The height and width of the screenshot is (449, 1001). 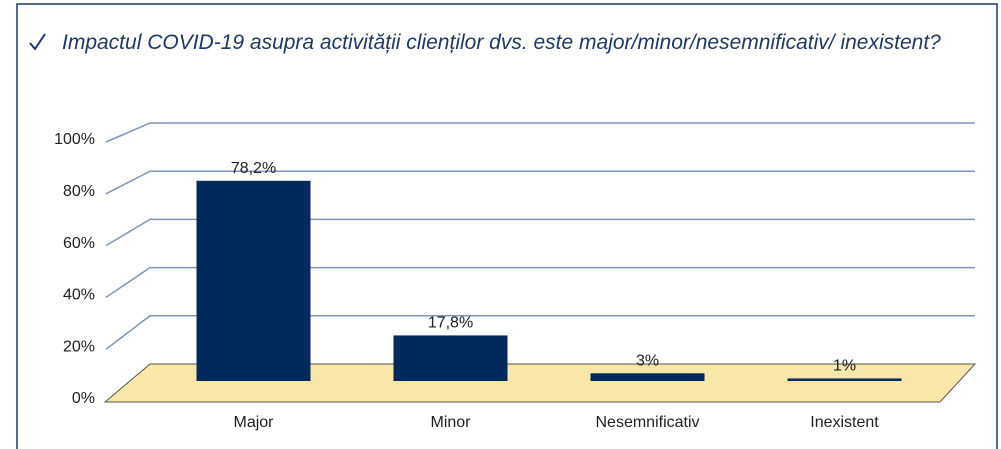 I want to click on x-tick-label: Inexistent, so click(x=844, y=422).